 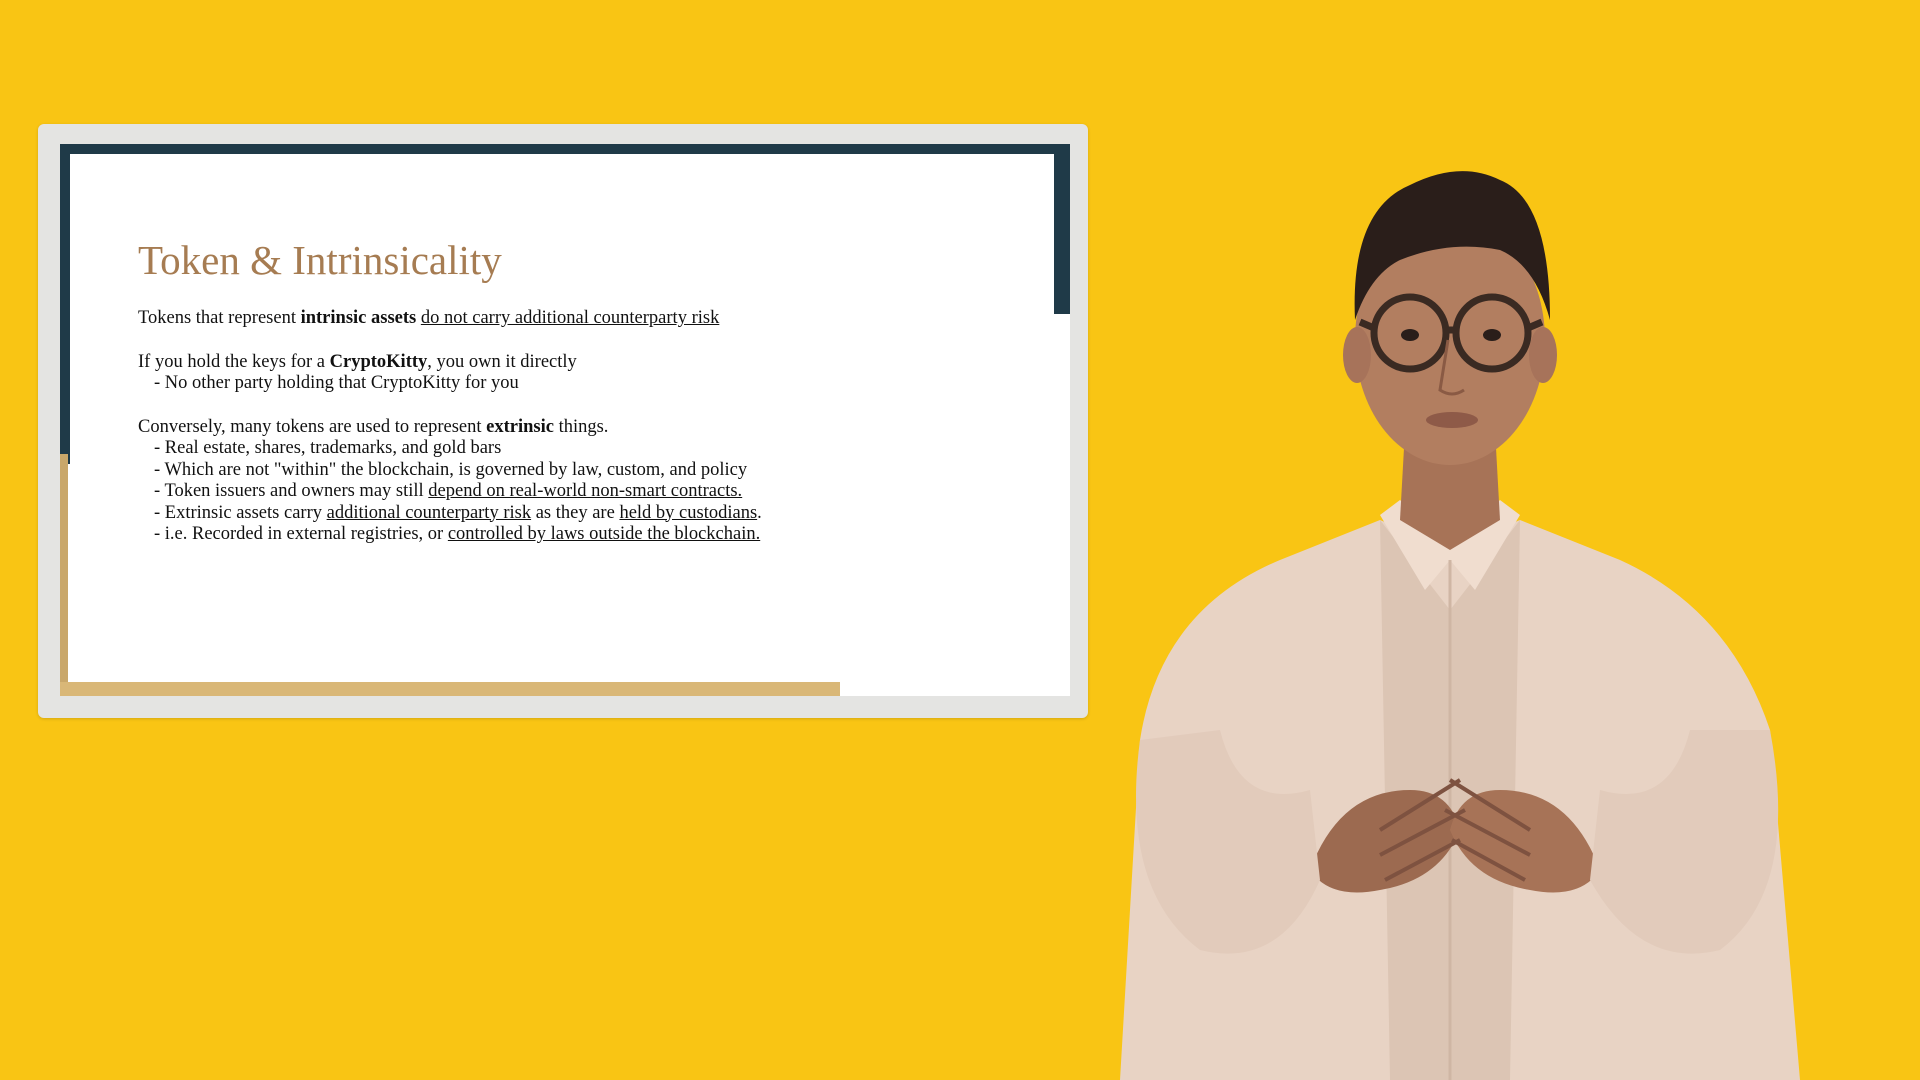 What do you see at coordinates (240, 512) in the screenshot?
I see `text: - Extrinsic assets carry` at bounding box center [240, 512].